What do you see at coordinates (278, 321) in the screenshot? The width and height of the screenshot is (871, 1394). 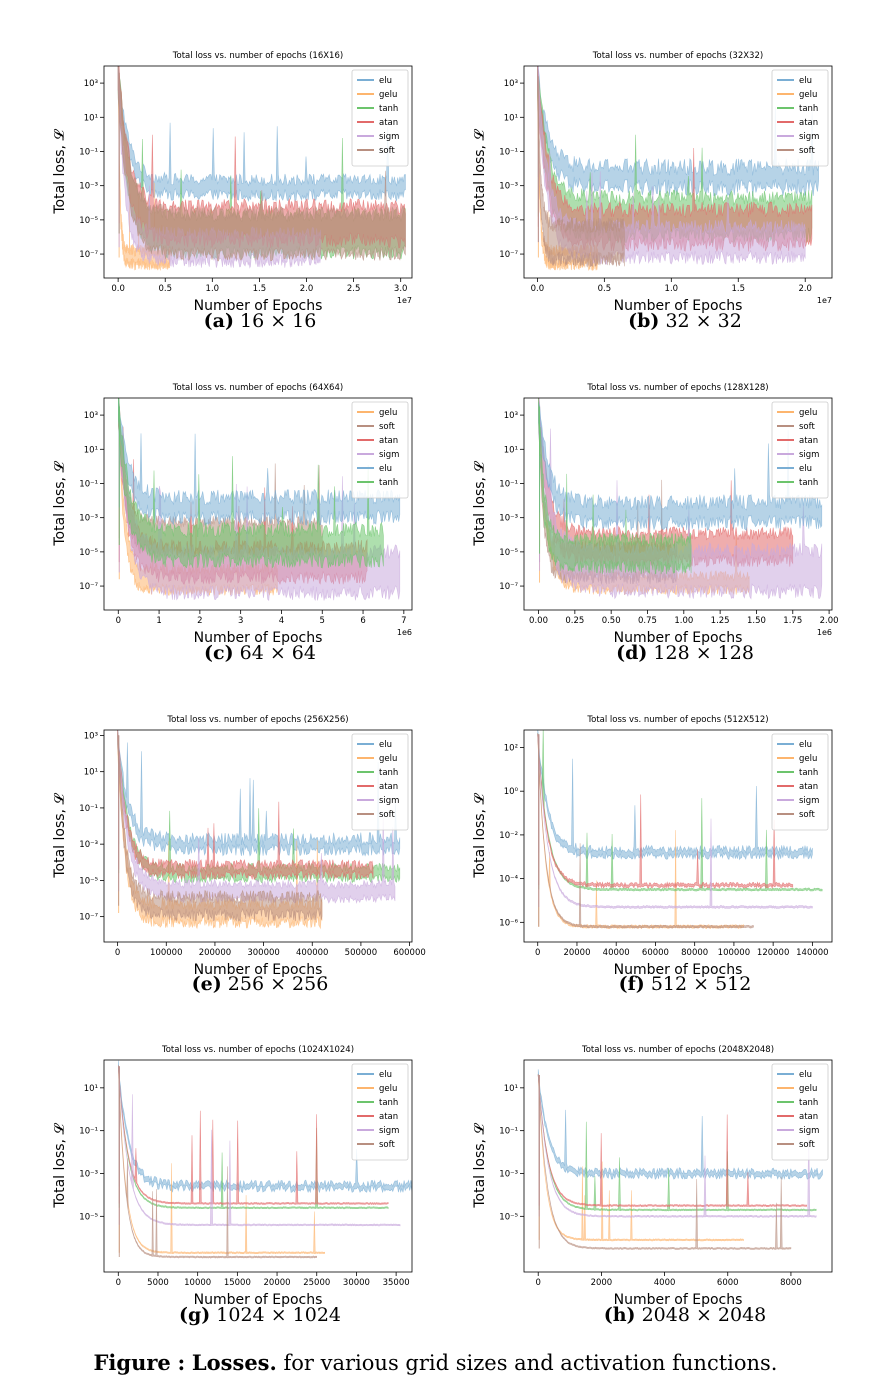 I see `caption-text-a: 16 × 16` at bounding box center [278, 321].